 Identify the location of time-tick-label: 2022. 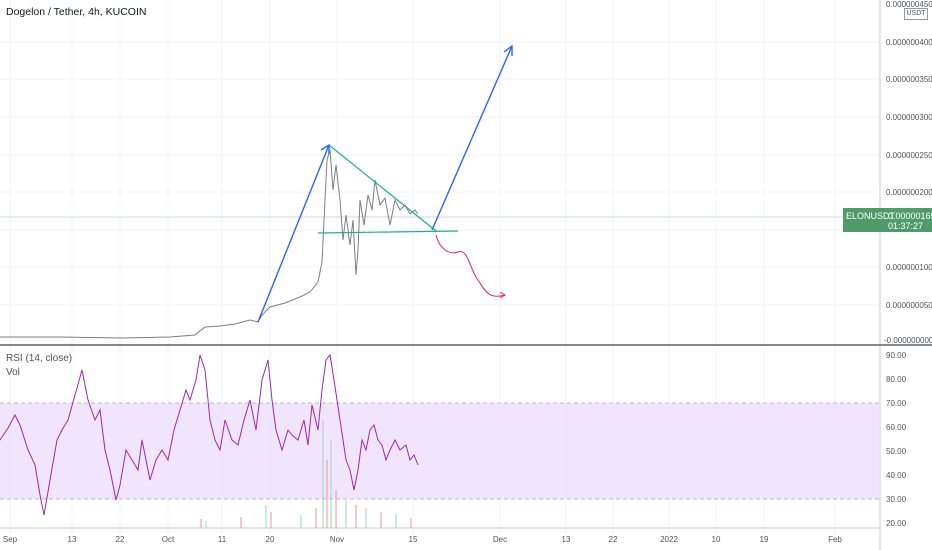
(669, 539).